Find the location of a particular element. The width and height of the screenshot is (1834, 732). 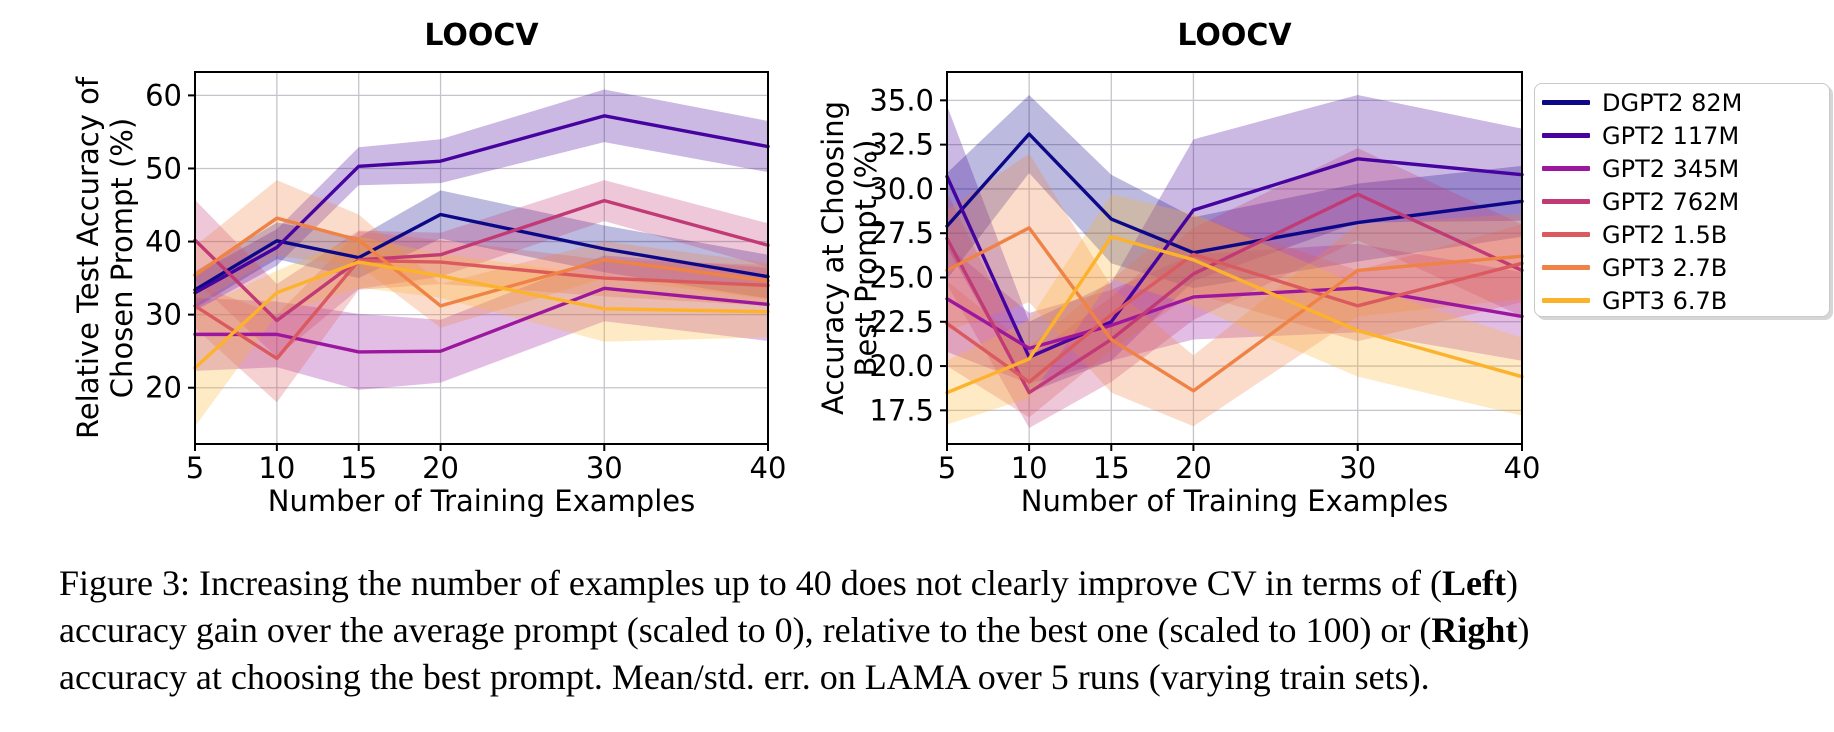

legend-label: GPT3 2.7B is located at coordinates (1665, 267).